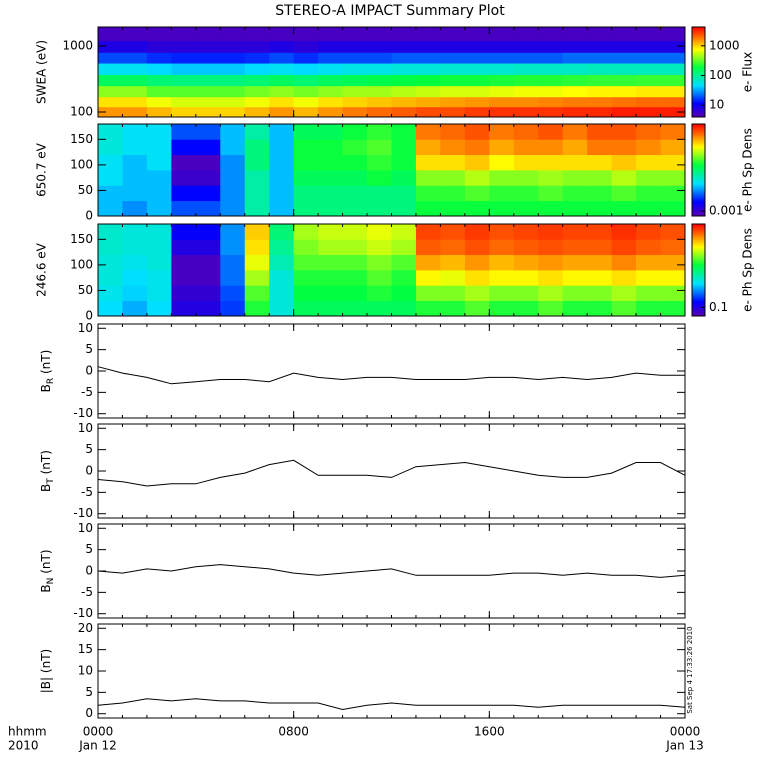 The width and height of the screenshot is (780, 780). What do you see at coordinates (77, 45) in the screenshot?
I see `y-tick-label: 1000` at bounding box center [77, 45].